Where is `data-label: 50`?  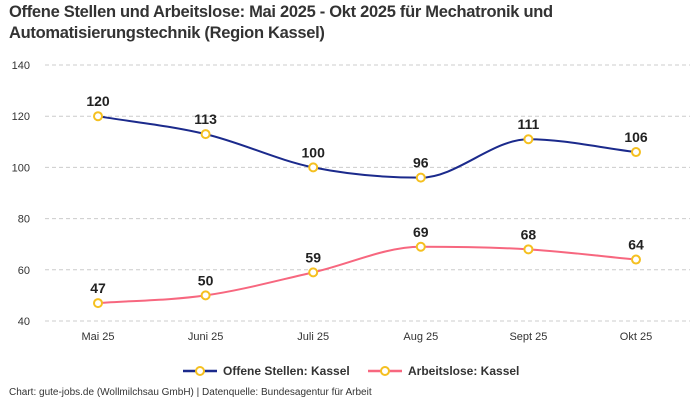
data-label: 50 is located at coordinates (206, 280).